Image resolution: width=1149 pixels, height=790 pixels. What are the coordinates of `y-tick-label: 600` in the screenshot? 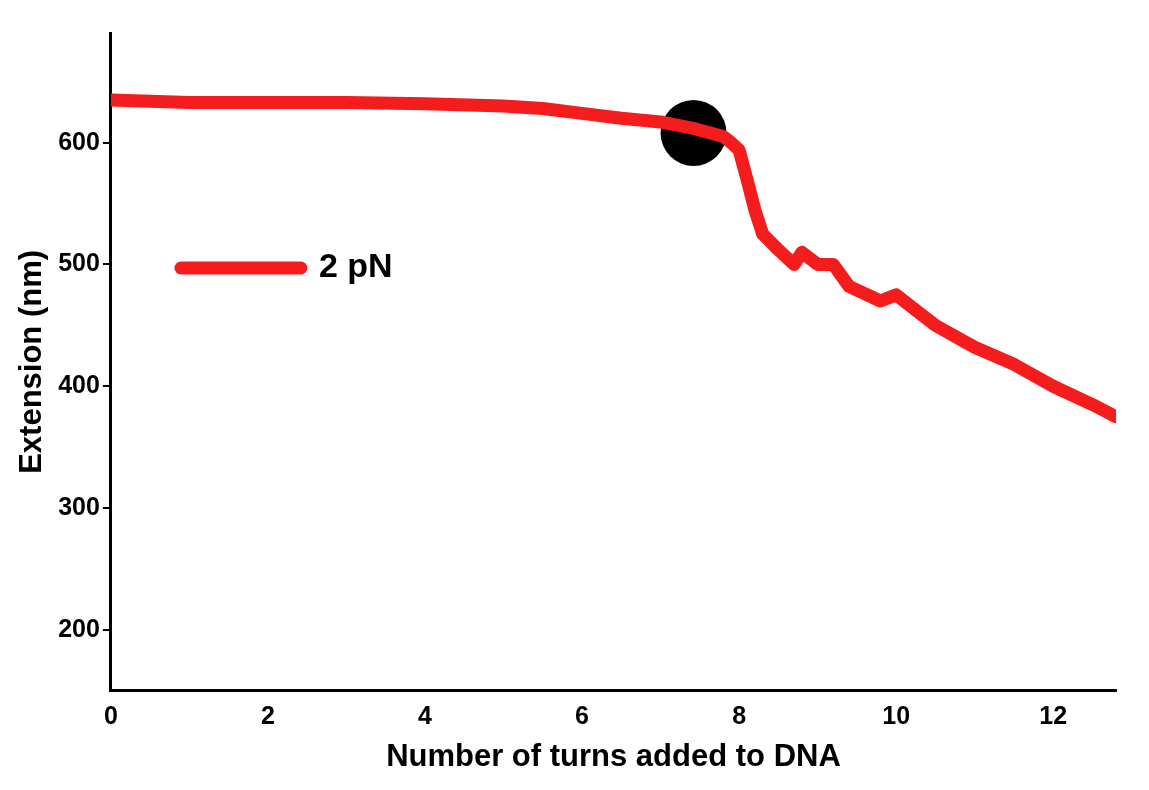 It's located at (79, 140).